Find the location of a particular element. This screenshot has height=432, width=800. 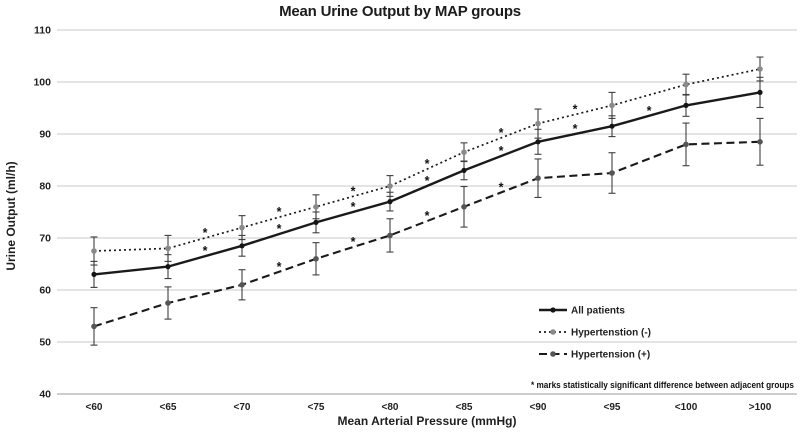

legend-item: Hypertension (+) is located at coordinates (594, 355).